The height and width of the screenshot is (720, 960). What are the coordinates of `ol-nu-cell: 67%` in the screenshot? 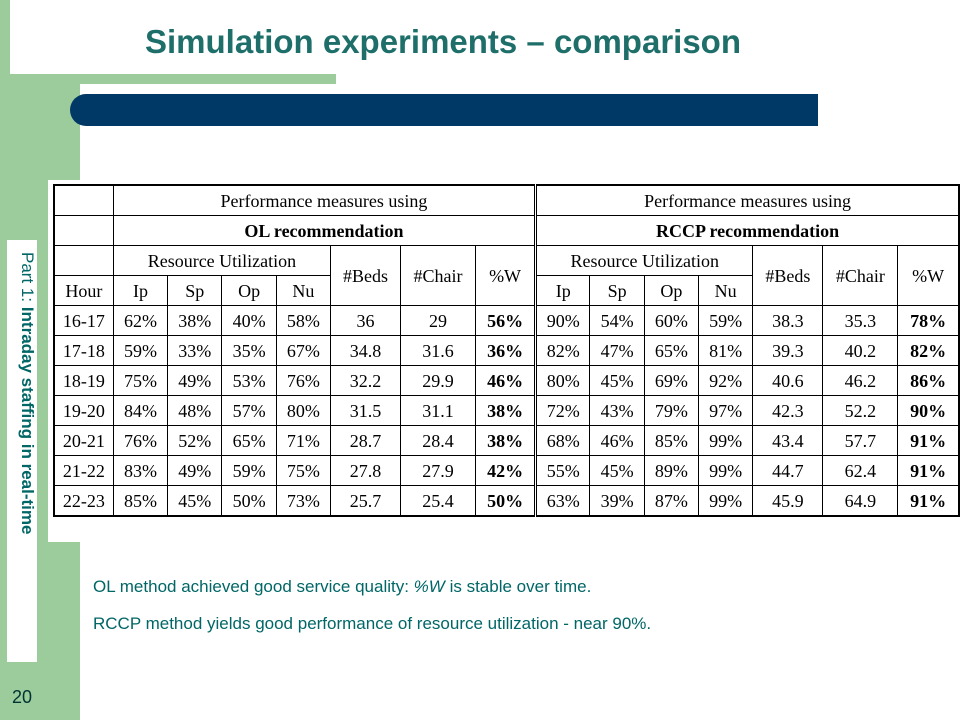 It's located at (303, 350).